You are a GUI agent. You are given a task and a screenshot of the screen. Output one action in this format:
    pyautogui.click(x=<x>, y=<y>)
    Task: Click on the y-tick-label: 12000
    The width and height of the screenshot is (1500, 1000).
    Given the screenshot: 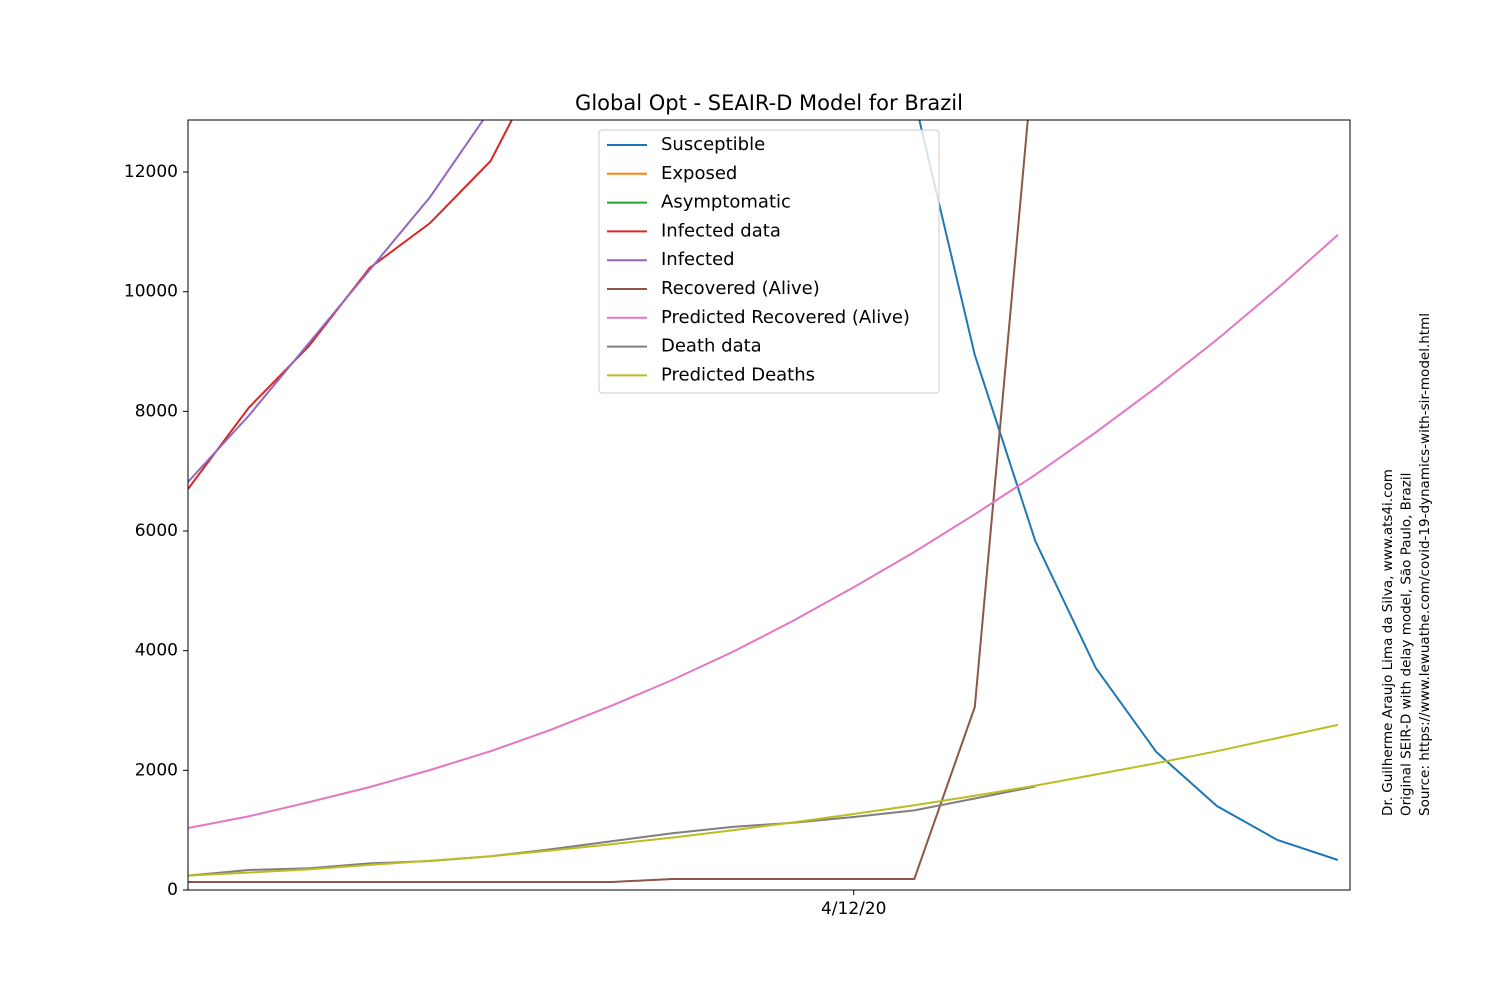 What is the action you would take?
    pyautogui.click(x=151, y=172)
    